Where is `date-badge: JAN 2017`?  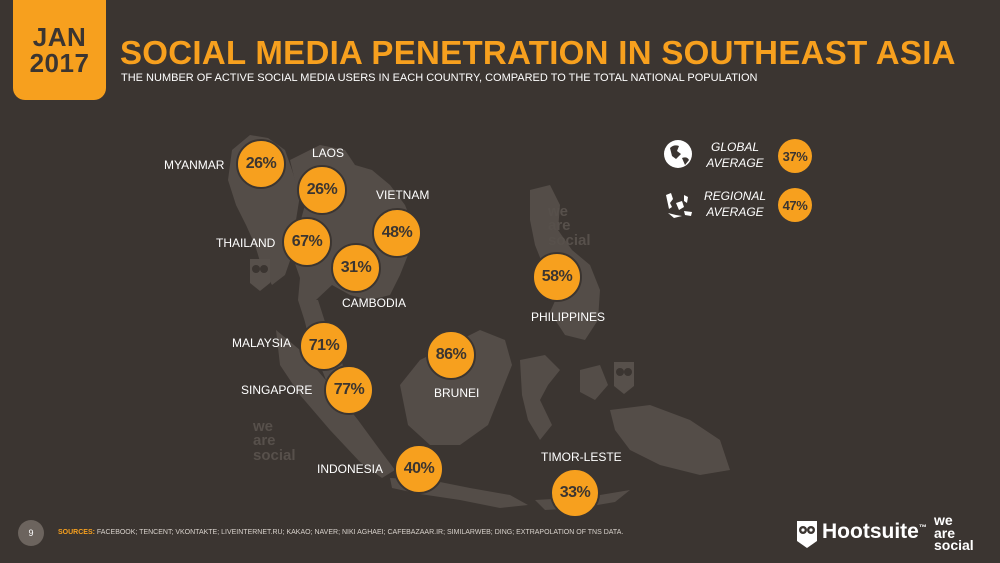 date-badge: JAN 2017 is located at coordinates (59, 50).